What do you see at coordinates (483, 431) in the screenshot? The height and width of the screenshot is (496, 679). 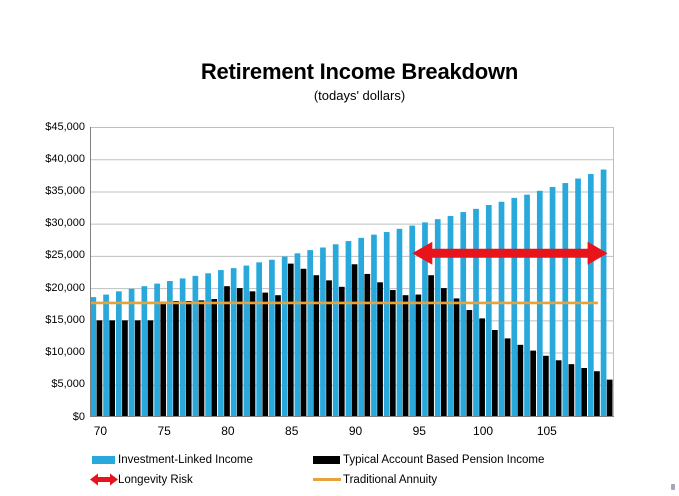 I see `x-axis-label: 100` at bounding box center [483, 431].